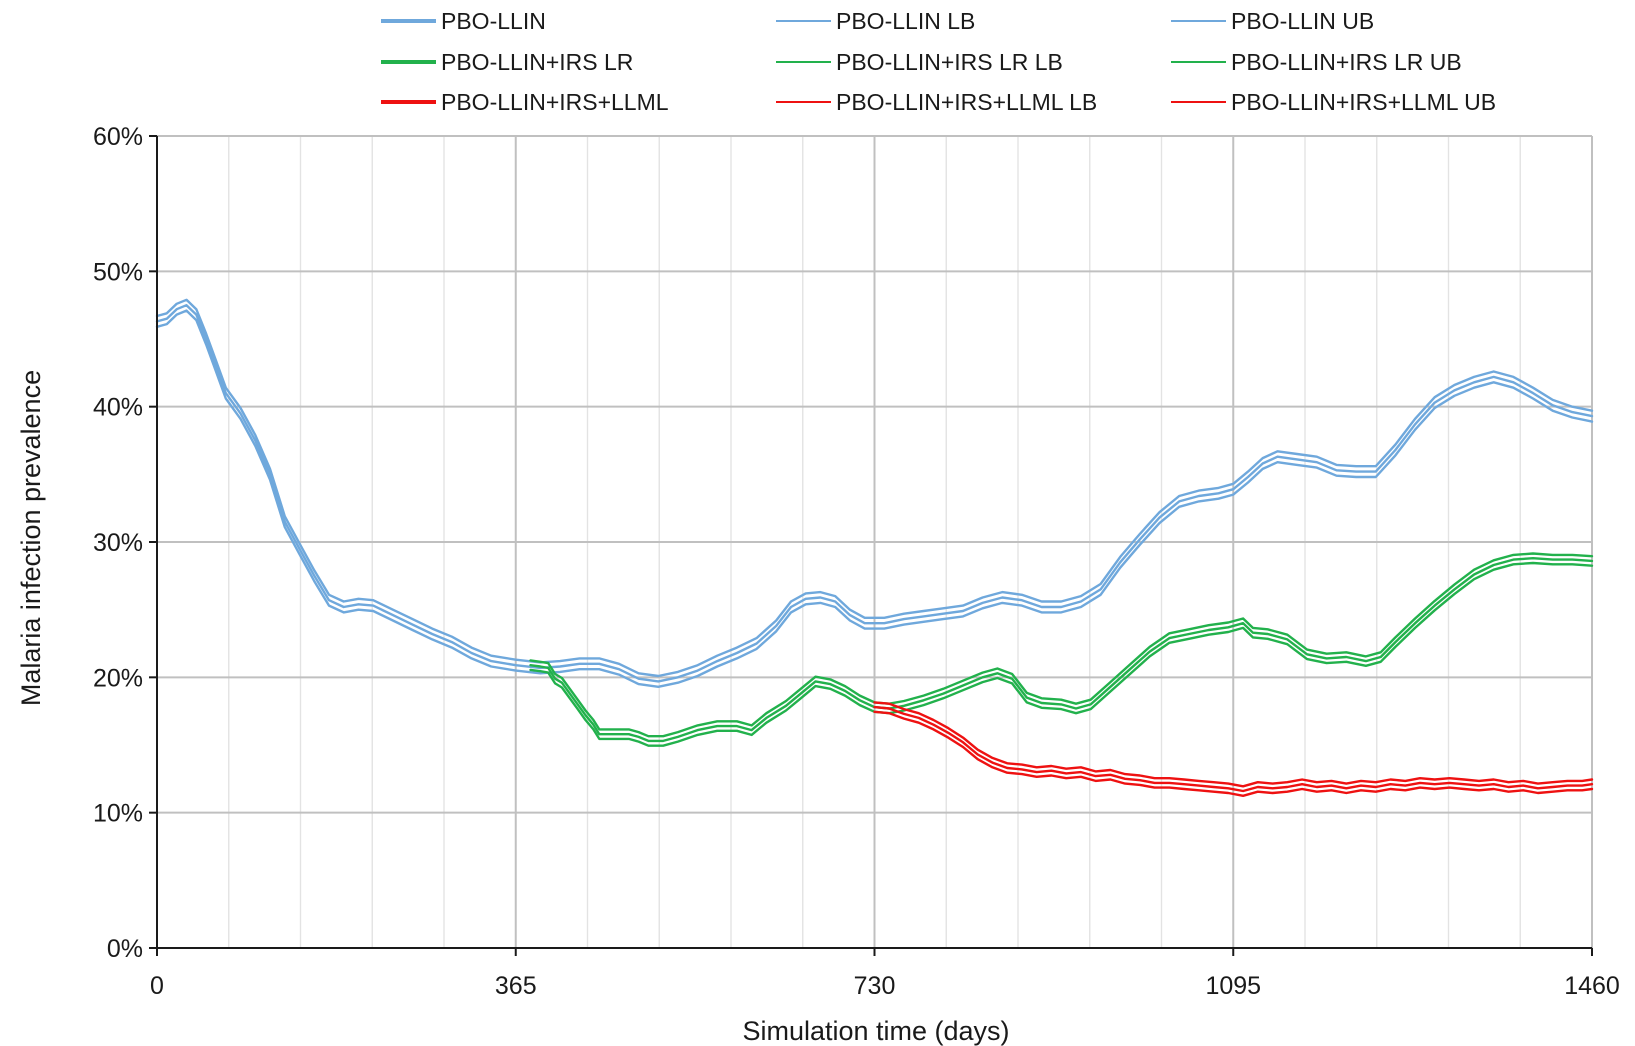  Describe the element at coordinates (493, 21) in the screenshot. I see `legend-label-0: PBO-LLIN` at that location.